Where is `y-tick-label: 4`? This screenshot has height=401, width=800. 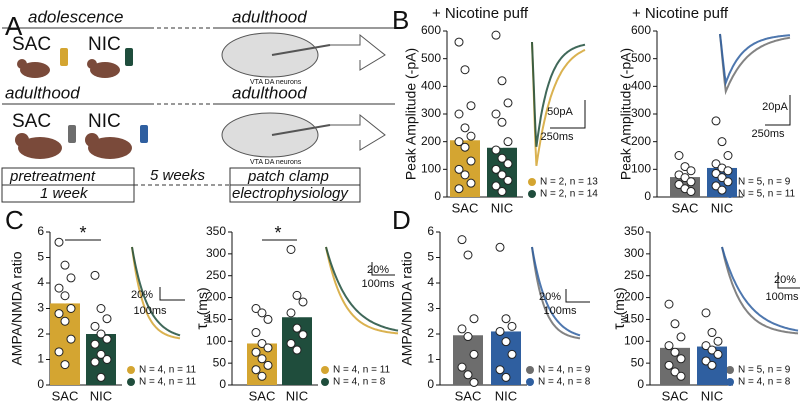 y-tick-label: 4 is located at coordinates (40, 282).